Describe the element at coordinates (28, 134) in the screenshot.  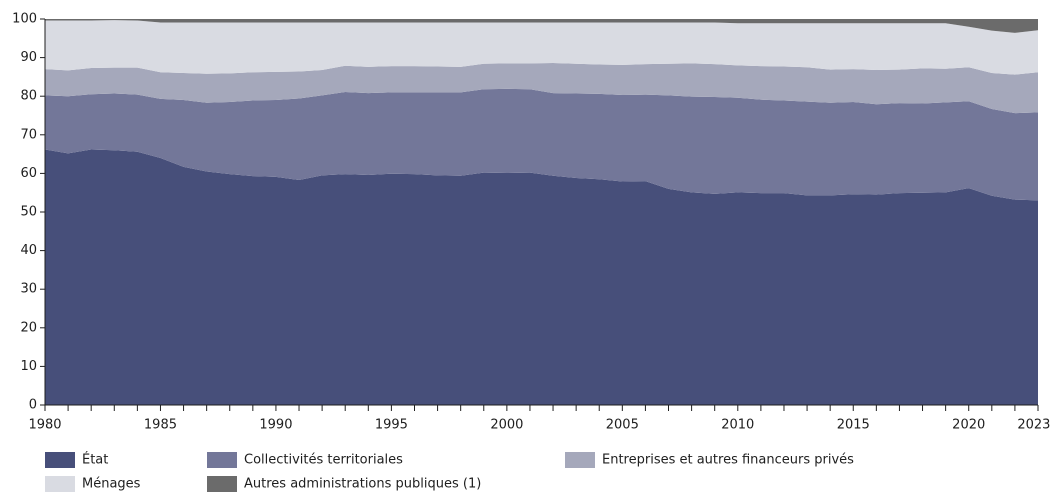
I see `y-tick-label: 70` at that location.